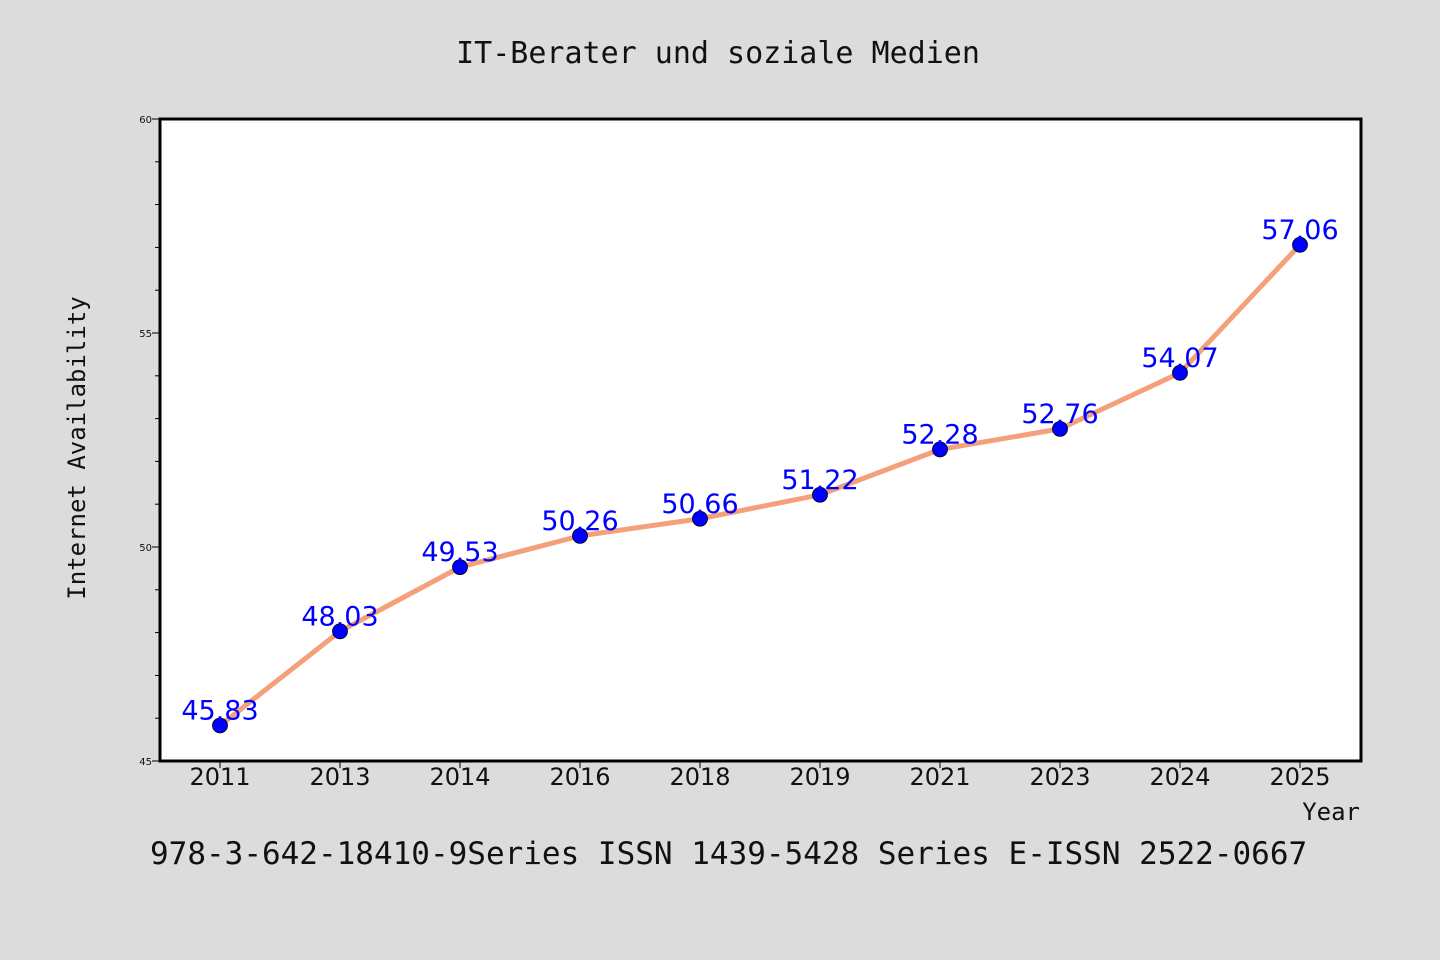  I want to click on data-label: 50.66, so click(699, 504).